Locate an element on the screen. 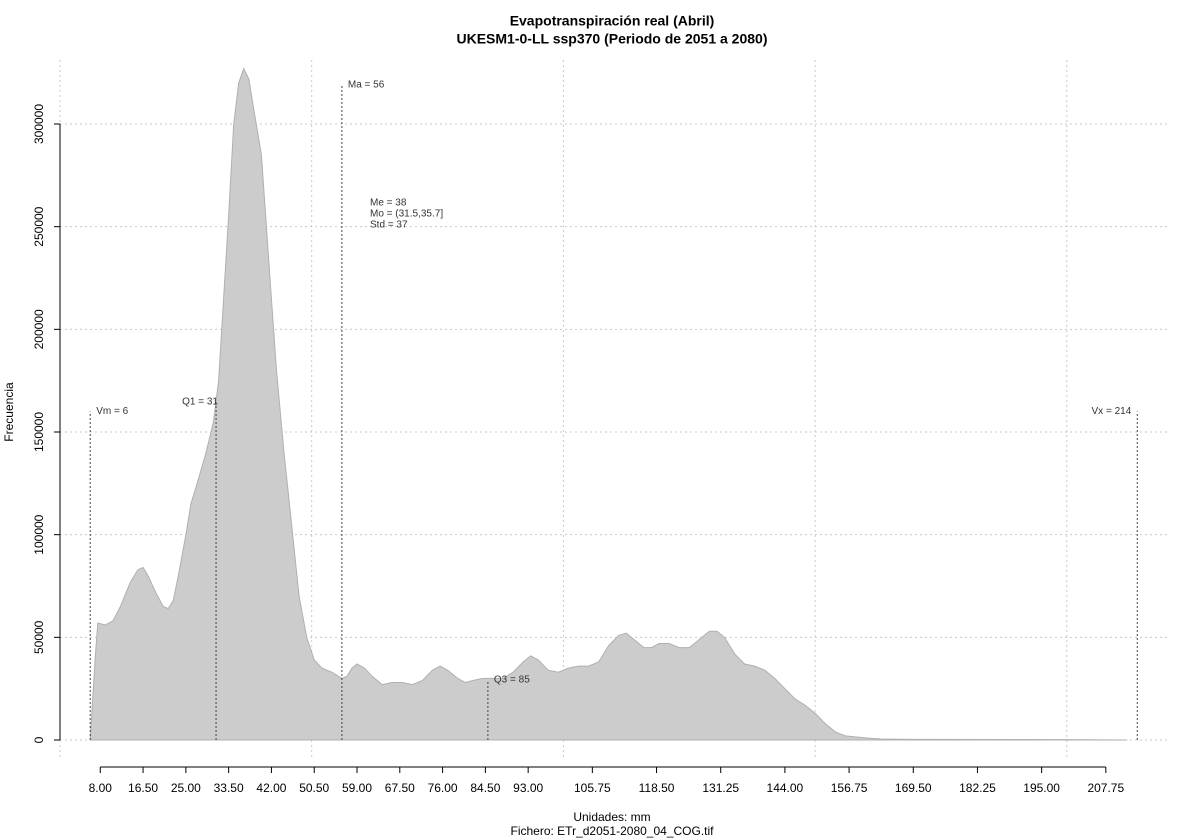 The image size is (1200, 840). x-tick-label: 42.00 is located at coordinates (271, 788).